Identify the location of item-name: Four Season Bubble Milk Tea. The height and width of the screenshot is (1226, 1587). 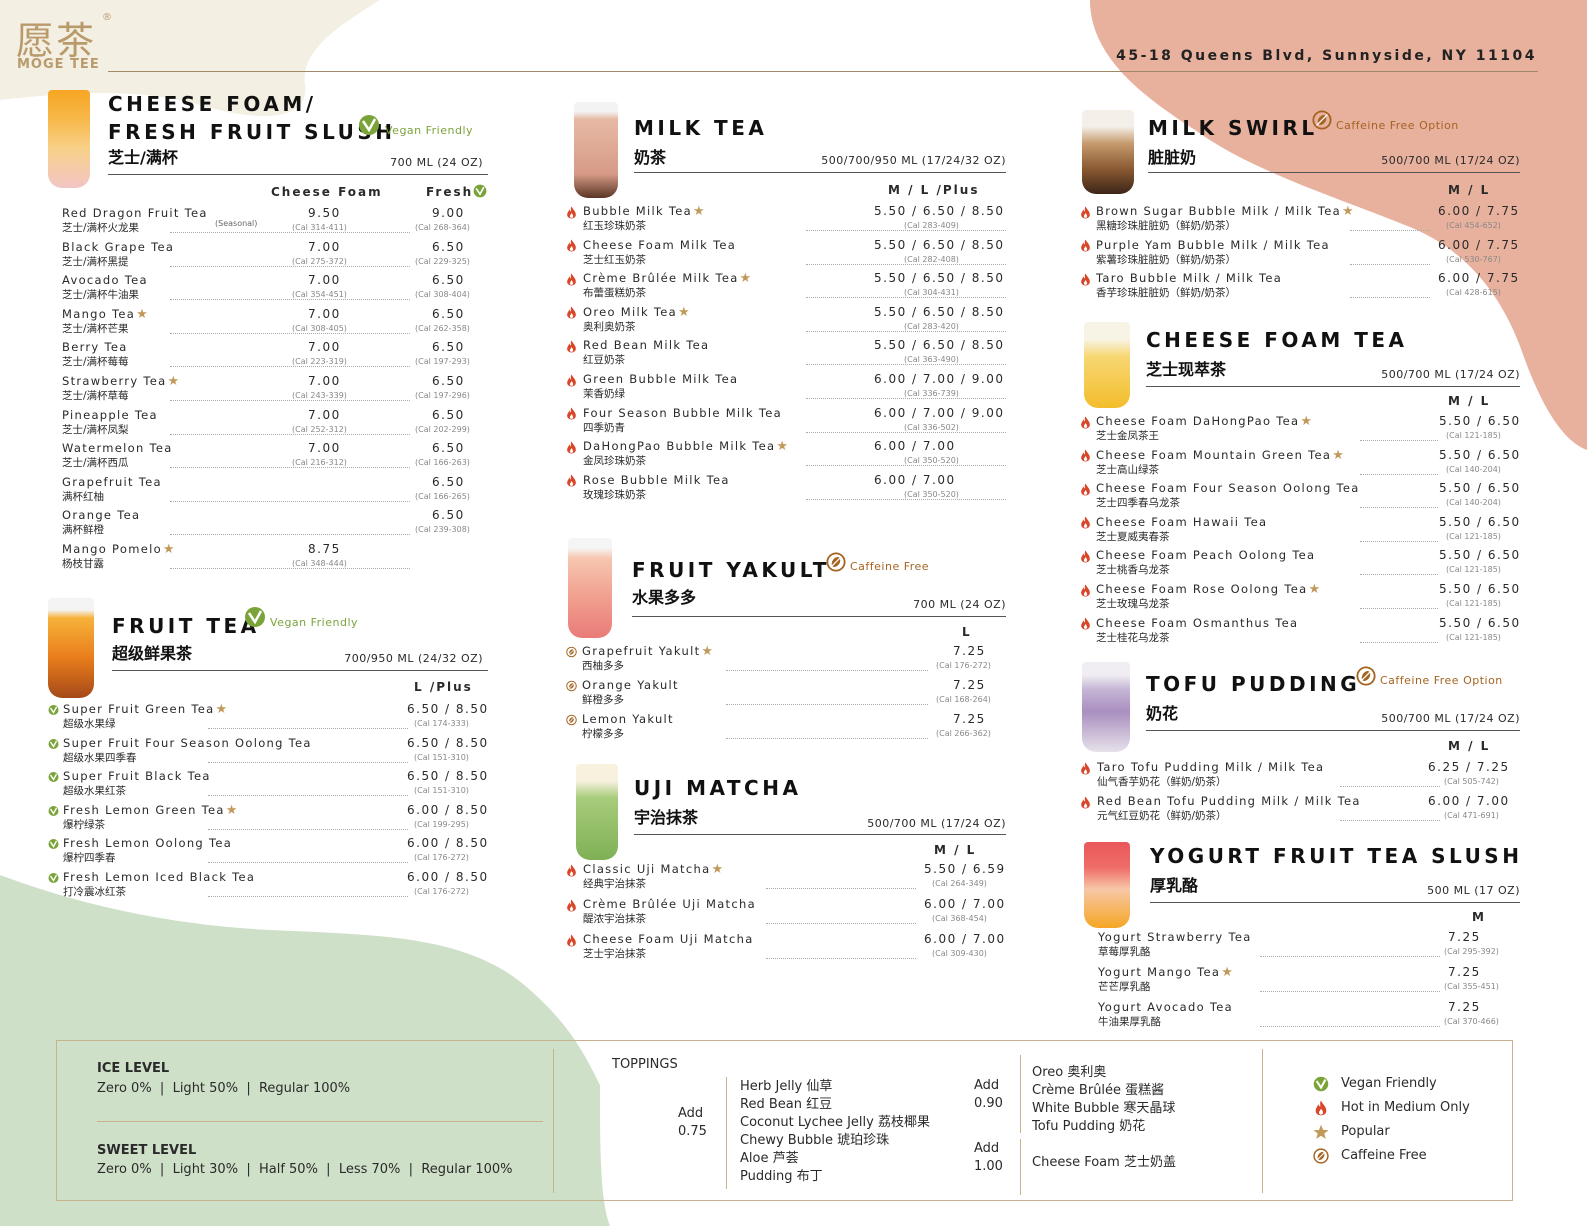
(682, 412).